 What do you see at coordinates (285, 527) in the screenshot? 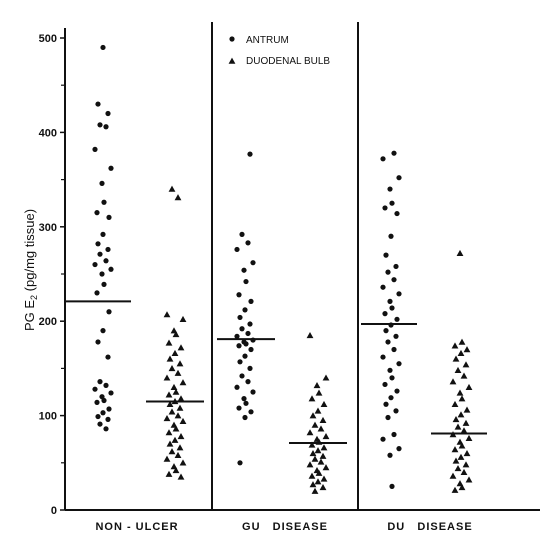
I see `group-label: GU DISEASE` at bounding box center [285, 527].